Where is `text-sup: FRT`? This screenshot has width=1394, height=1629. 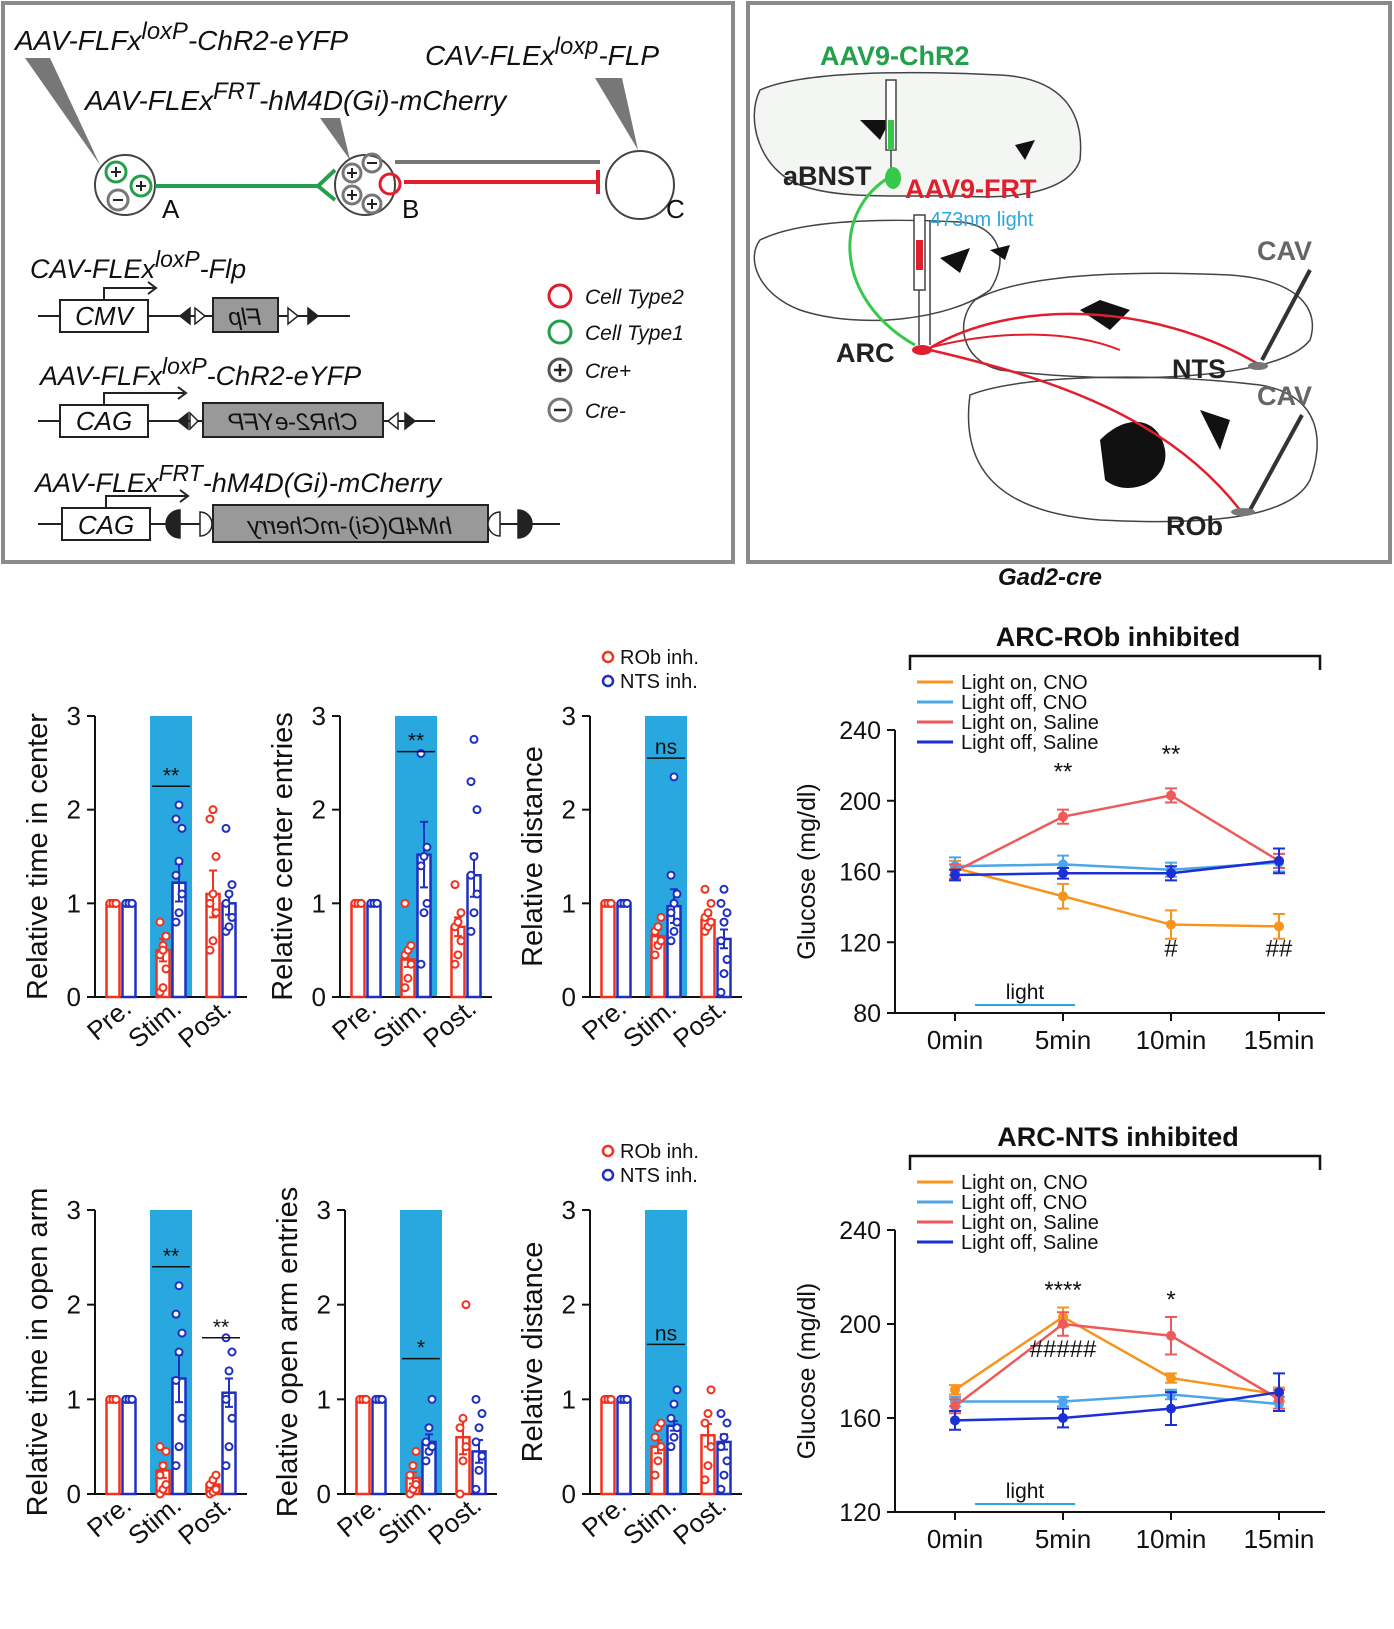 text-sup: FRT is located at coordinates (182, 473).